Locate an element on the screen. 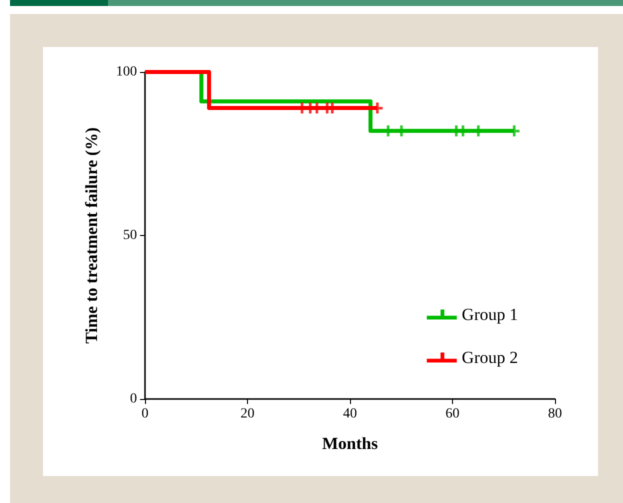 Image resolution: width=623 pixels, height=503 pixels. x-axis-title: Months is located at coordinates (350, 443).